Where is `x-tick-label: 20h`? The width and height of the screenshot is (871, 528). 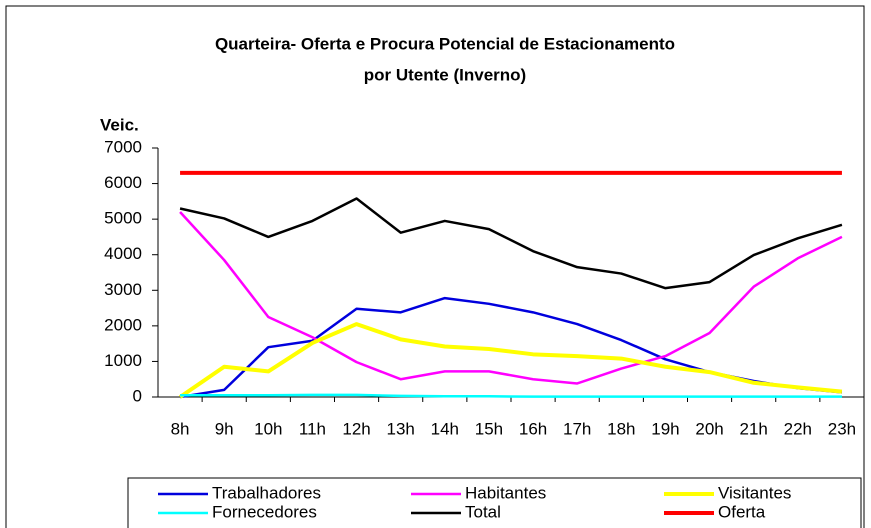
x-tick-label: 20h is located at coordinates (709, 428).